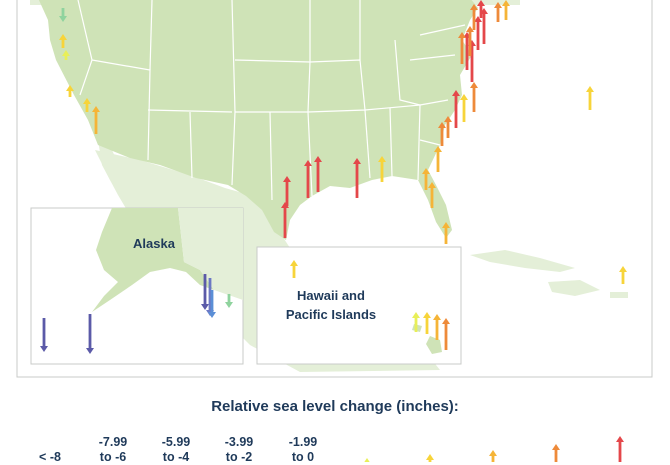  I want to click on hawaii-label-line2: Pacific Islands, so click(331, 314).